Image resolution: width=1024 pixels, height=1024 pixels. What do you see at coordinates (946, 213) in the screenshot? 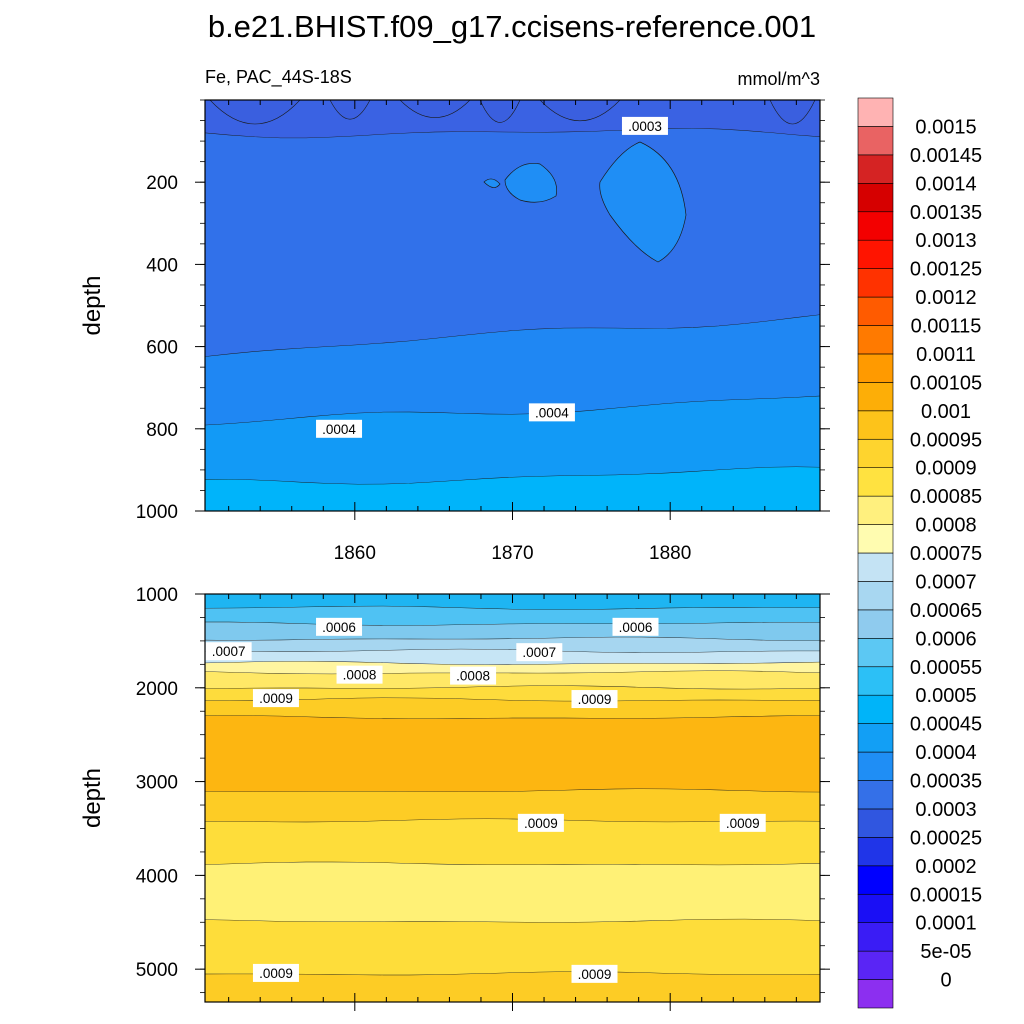
I see `colorbar-level-label: 0.00135` at bounding box center [946, 213].